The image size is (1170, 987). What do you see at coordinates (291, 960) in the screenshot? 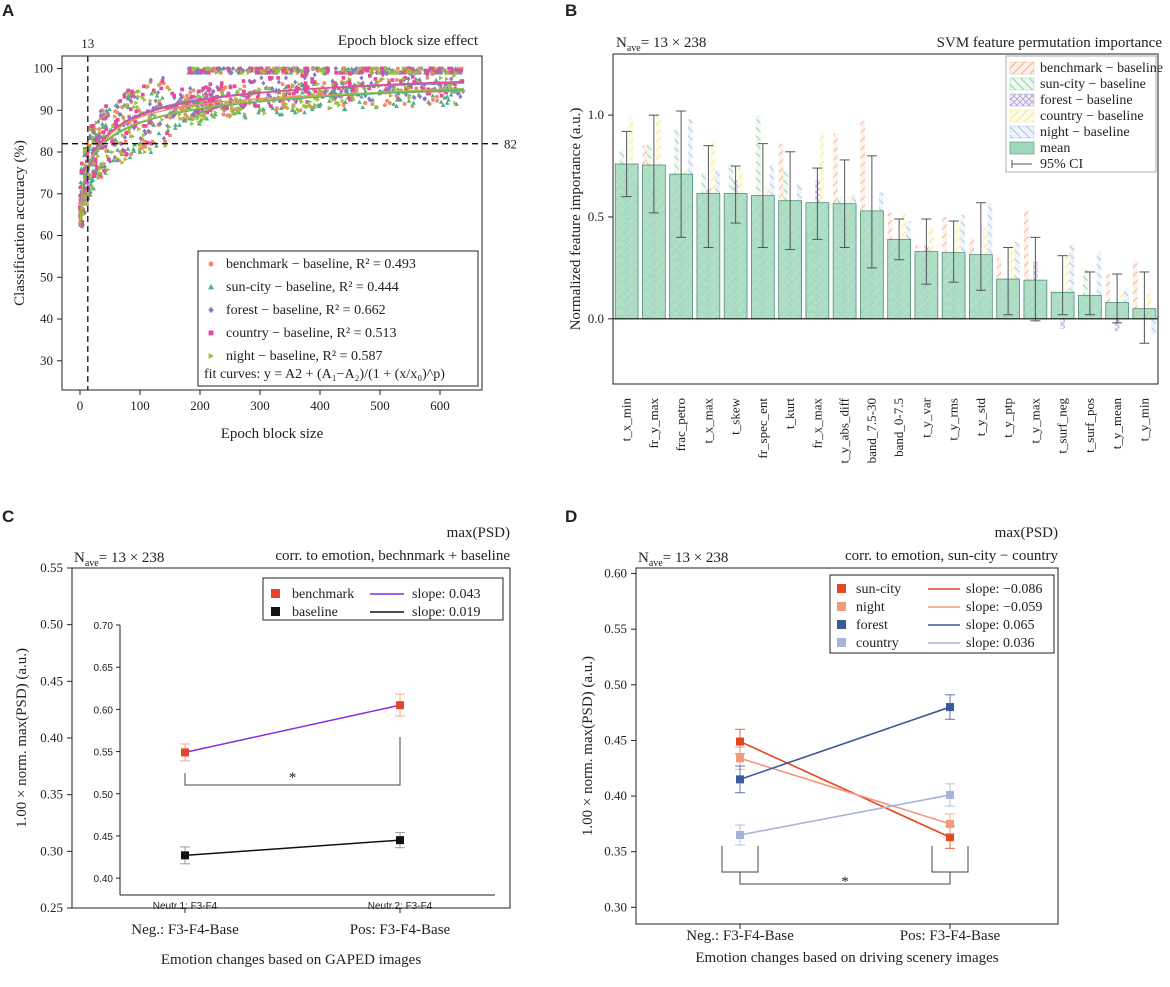
I see `x-axis-label: Emotion changes based on GAPED images` at bounding box center [291, 960].